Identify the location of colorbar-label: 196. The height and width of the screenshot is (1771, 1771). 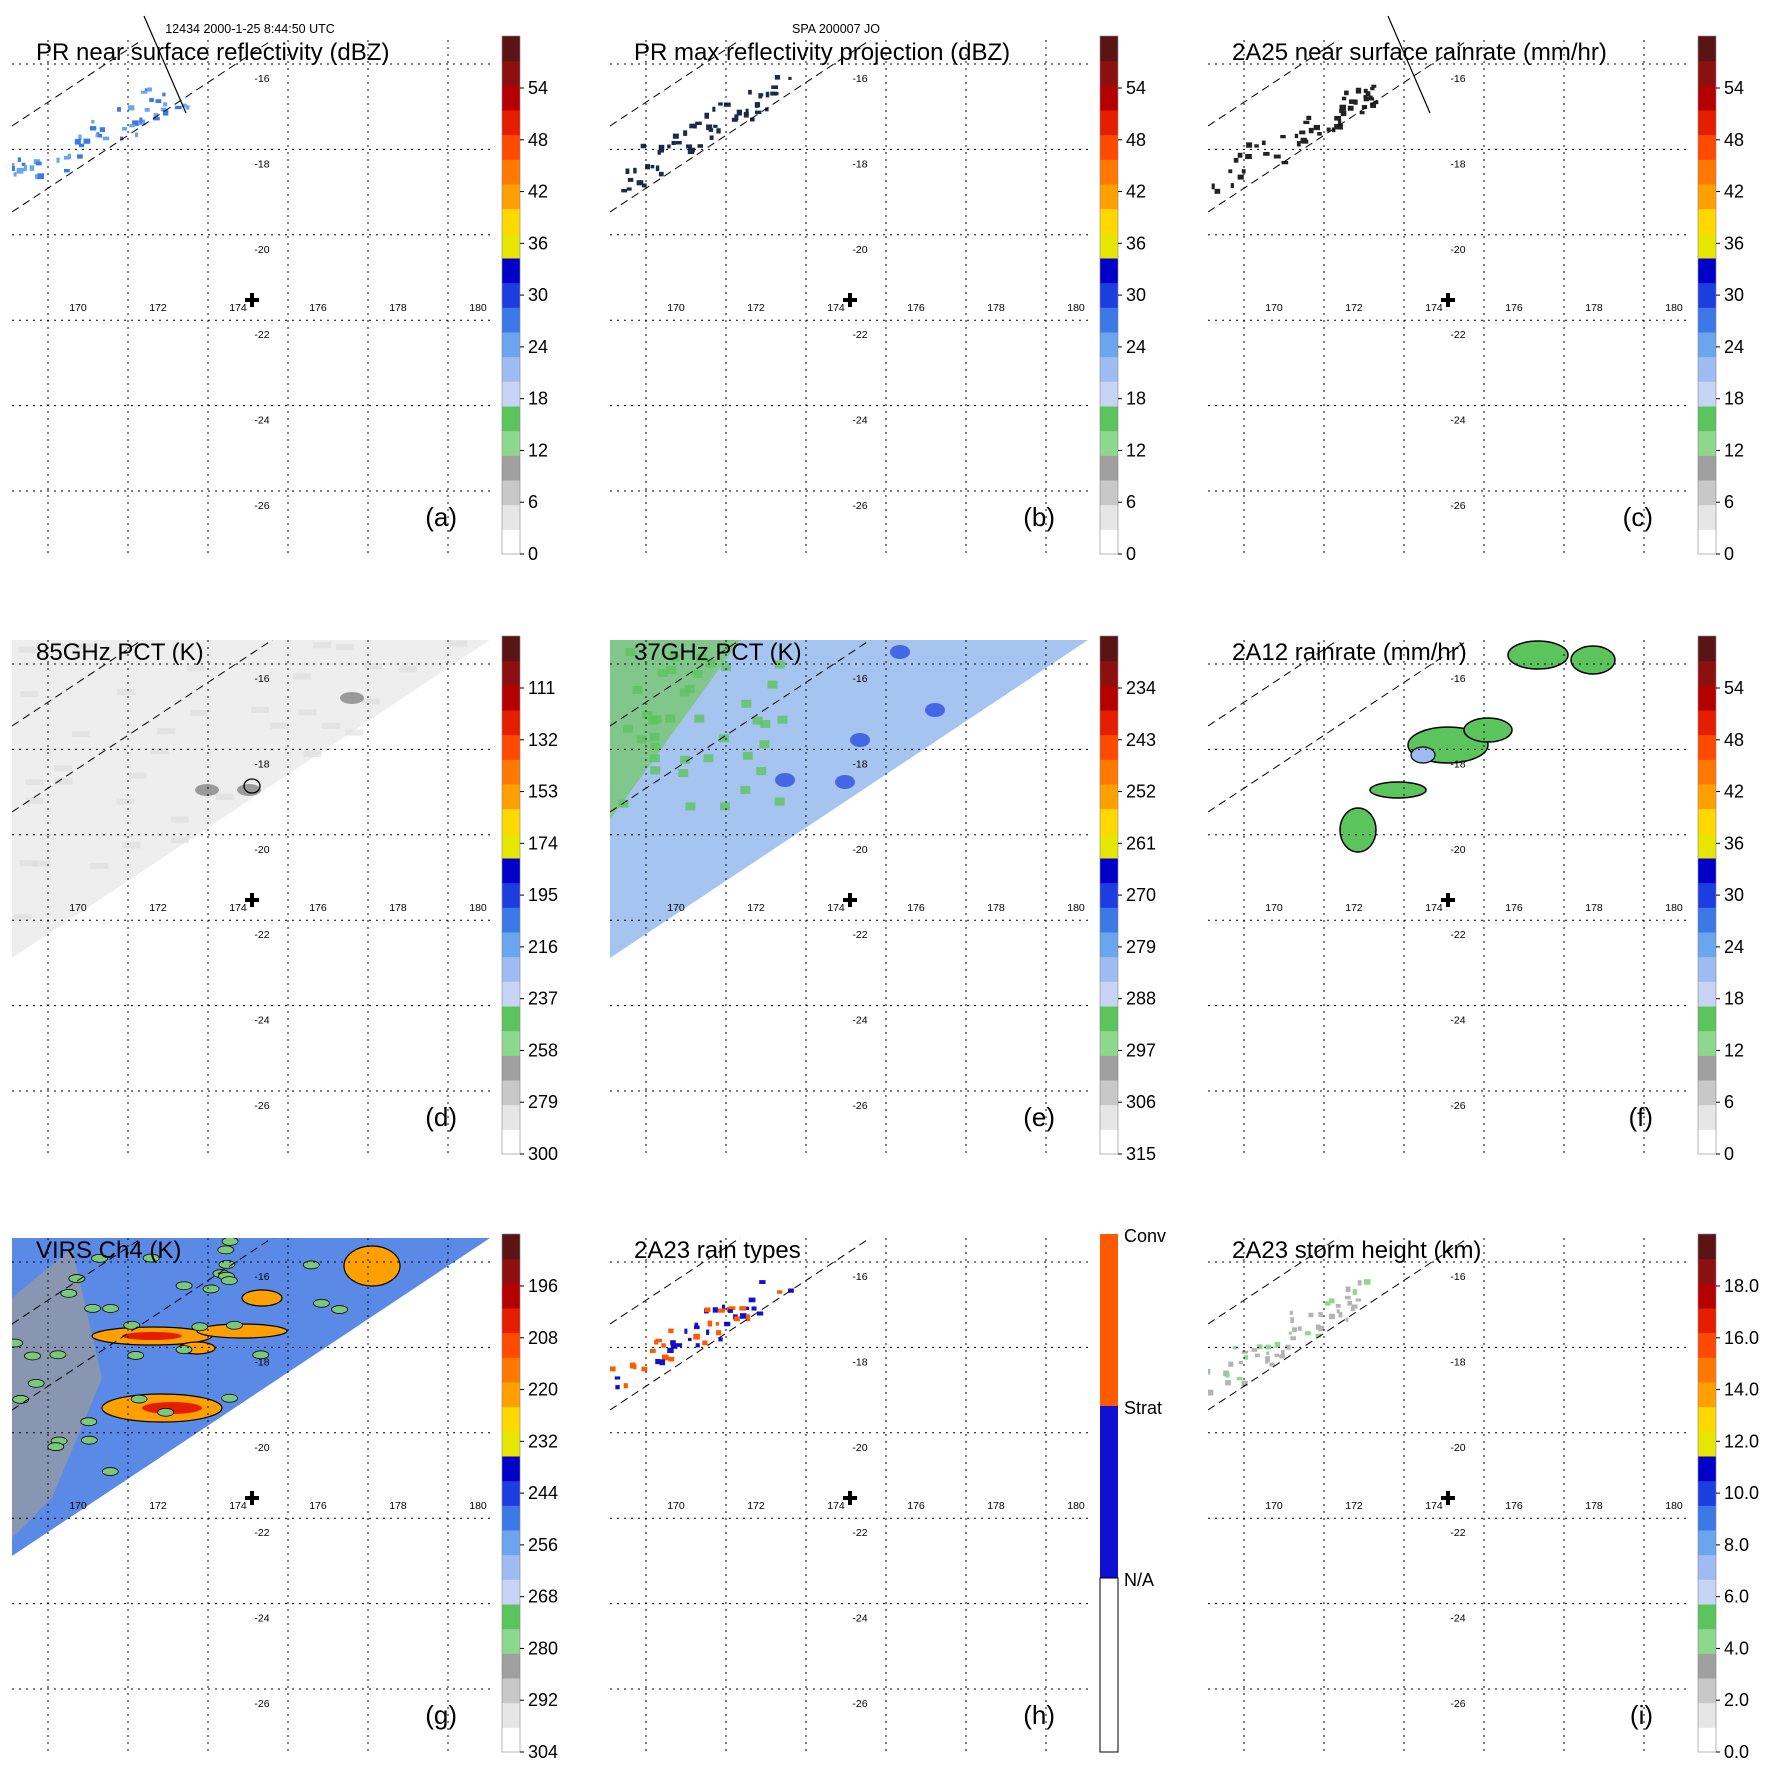
(543, 1286).